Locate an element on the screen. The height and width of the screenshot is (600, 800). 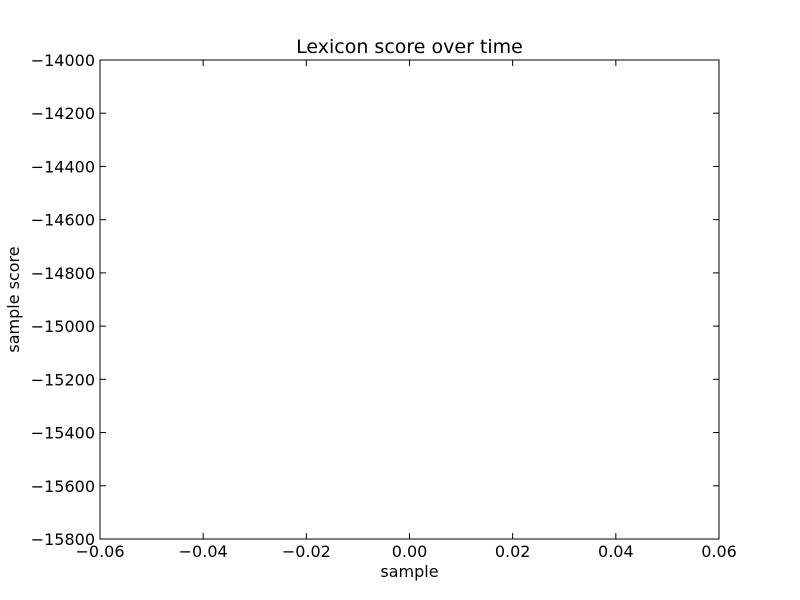
x-tick-label: 0.04 is located at coordinates (616, 551).